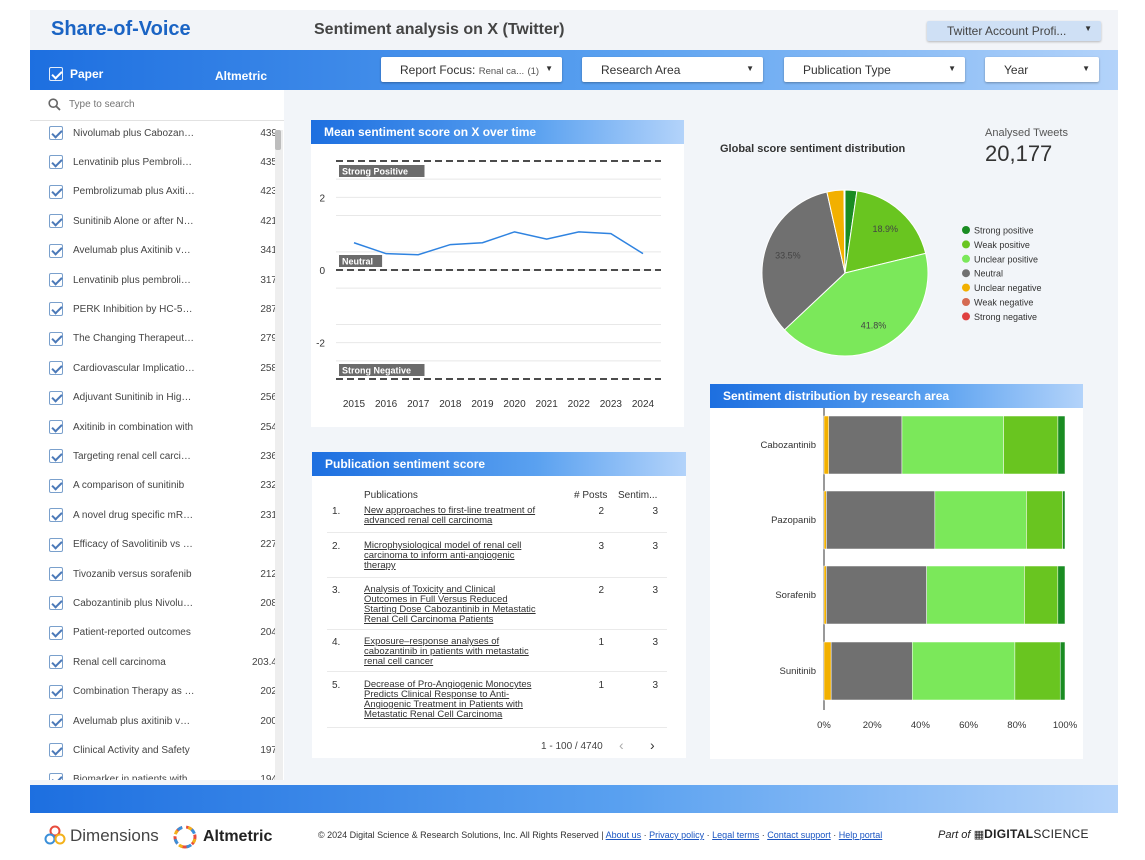  I want to click on next-page-icon: ›, so click(652, 745).